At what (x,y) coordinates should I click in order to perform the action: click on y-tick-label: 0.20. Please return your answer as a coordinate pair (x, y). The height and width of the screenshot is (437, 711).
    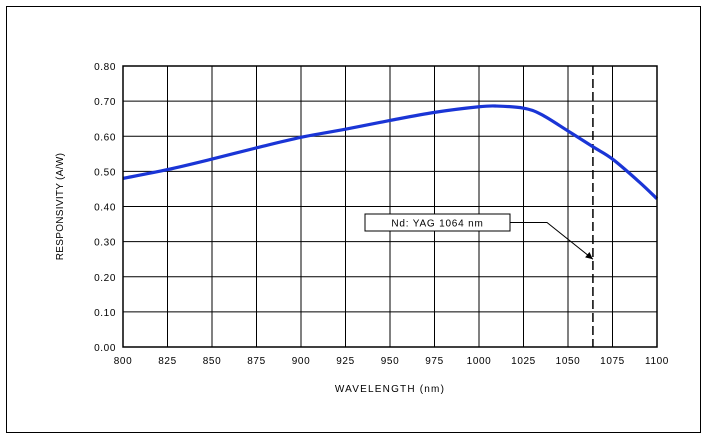
    Looking at the image, I should click on (105, 278).